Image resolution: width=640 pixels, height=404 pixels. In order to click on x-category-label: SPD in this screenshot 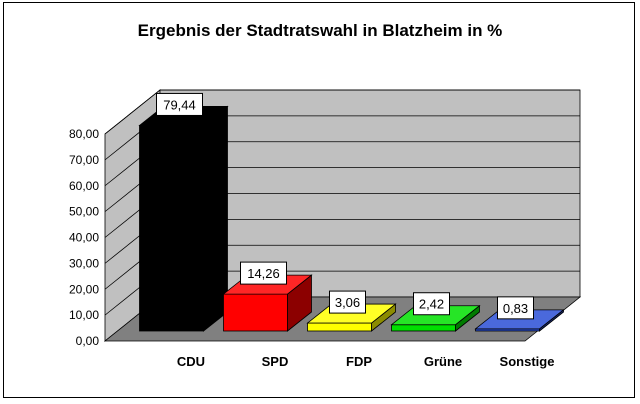, I will do `click(275, 361)`.